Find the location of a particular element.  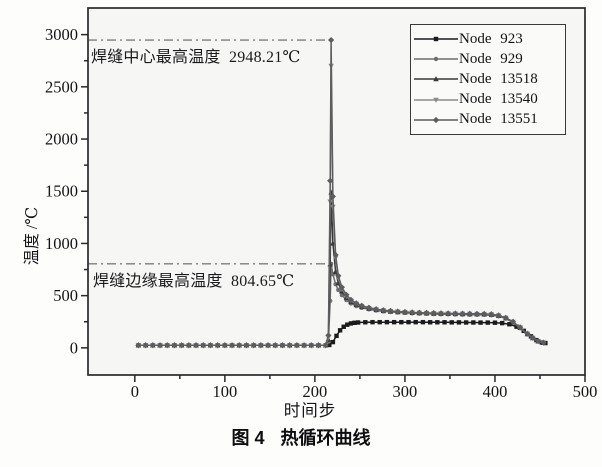

series-marker-triangle-down-icon is located at coordinates (436, 100).